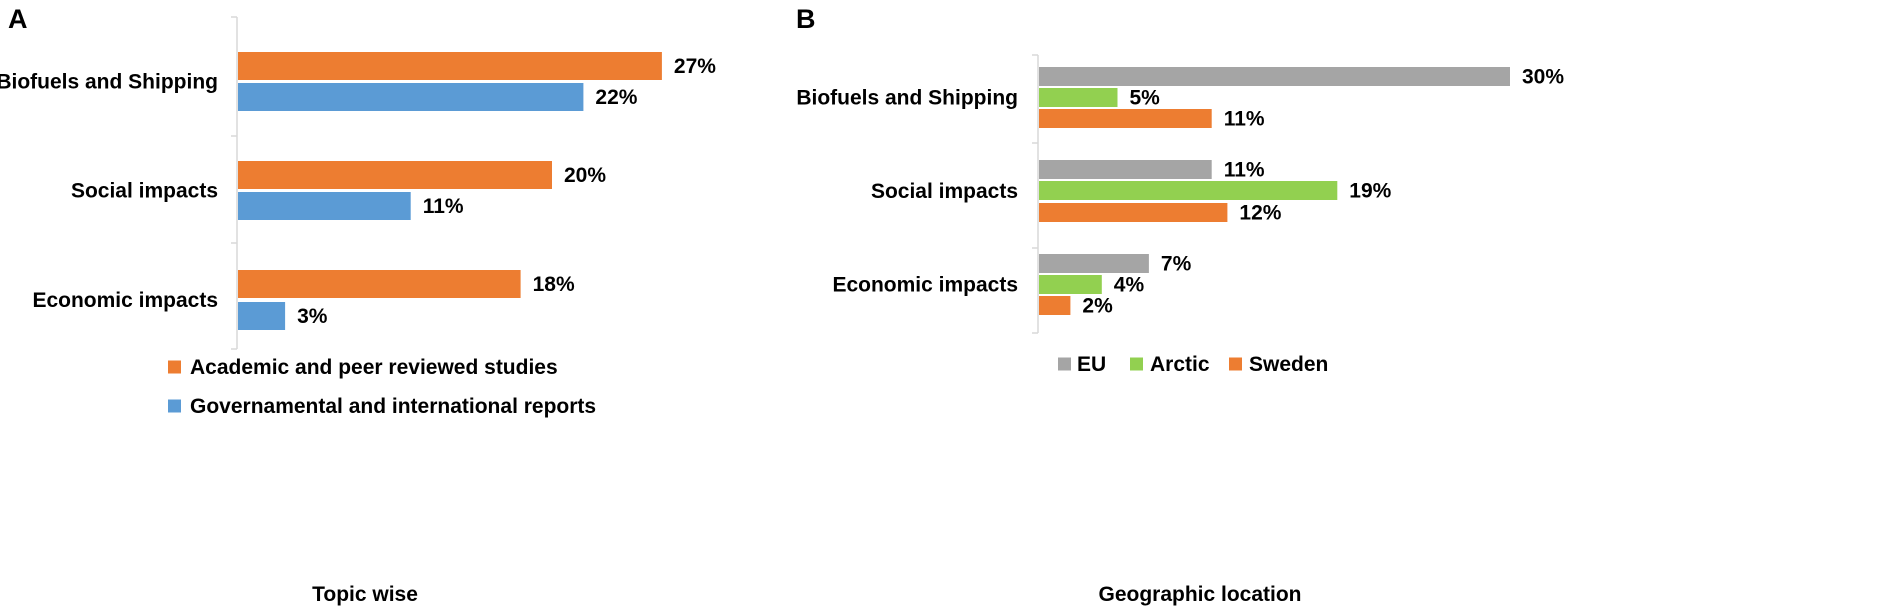  Describe the element at coordinates (125, 300) in the screenshot. I see `chart-a-category-label-economic-impacts: Economic impacts` at that location.